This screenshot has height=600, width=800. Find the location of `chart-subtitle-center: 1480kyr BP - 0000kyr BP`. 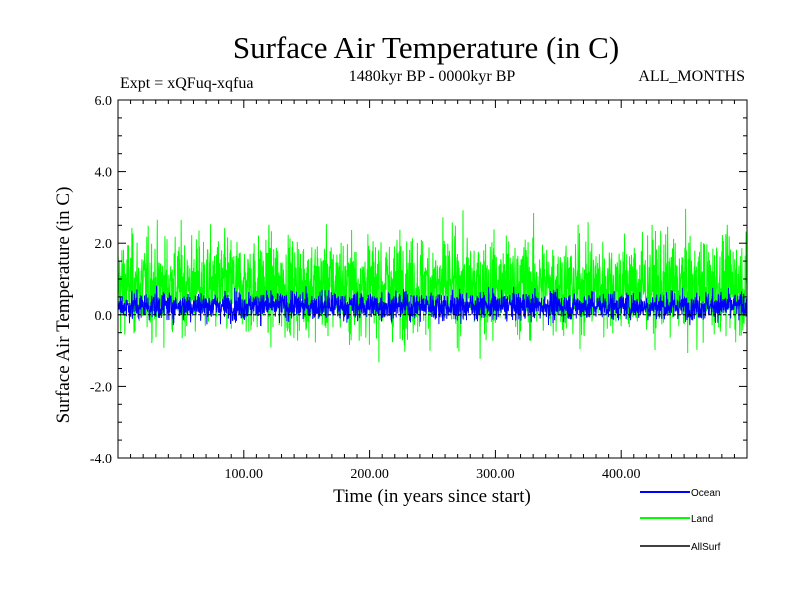

chart-subtitle-center: 1480kyr BP - 0000kyr BP is located at coordinates (432, 76).